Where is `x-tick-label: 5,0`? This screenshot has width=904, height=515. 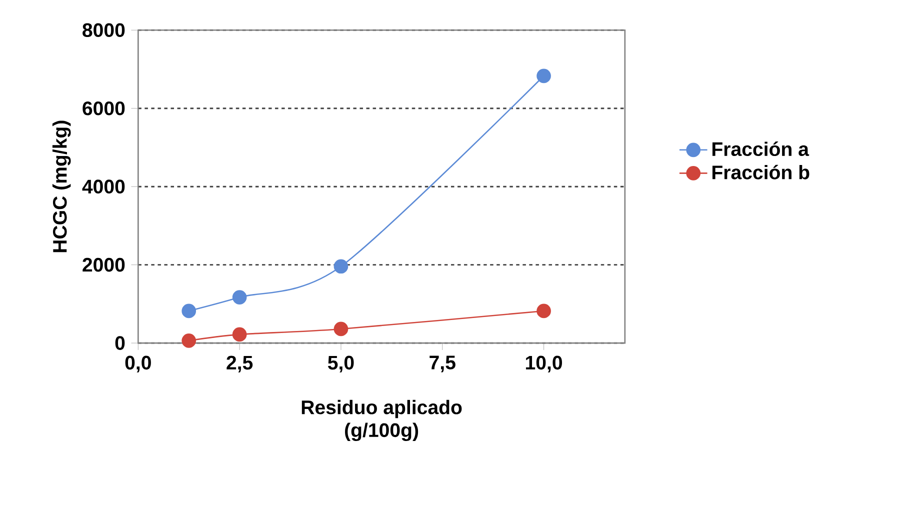 x-tick-label: 5,0 is located at coordinates (341, 364).